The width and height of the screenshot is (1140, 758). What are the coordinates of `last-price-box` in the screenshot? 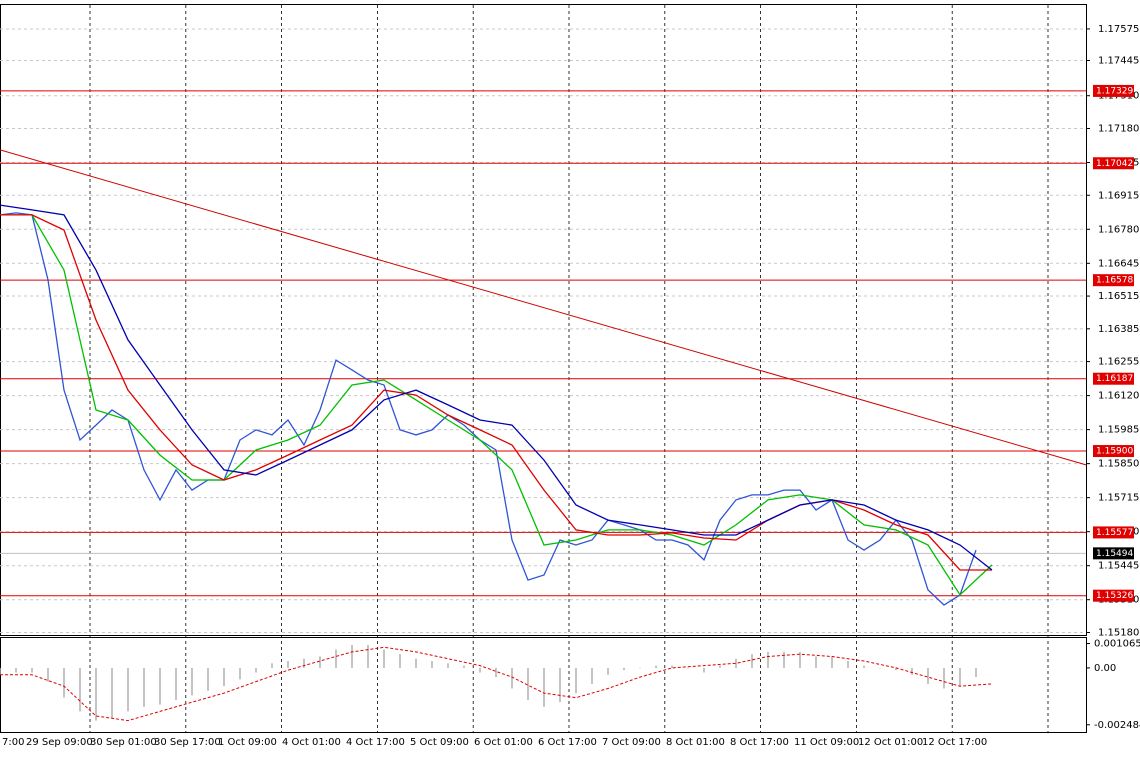 It's located at (1113, 553).